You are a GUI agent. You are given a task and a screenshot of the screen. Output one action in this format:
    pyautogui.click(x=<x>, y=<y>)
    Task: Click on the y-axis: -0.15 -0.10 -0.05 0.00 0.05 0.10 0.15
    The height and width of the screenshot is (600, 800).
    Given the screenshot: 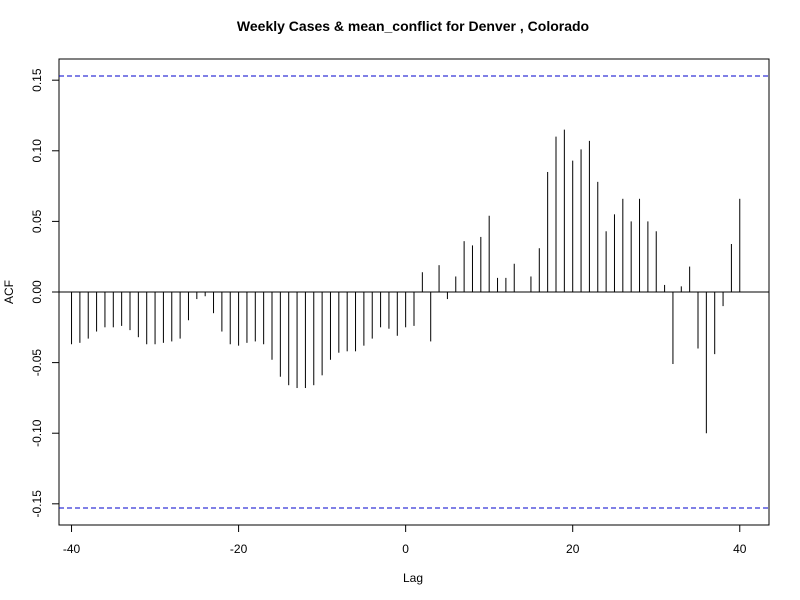 What is the action you would take?
    pyautogui.click(x=45, y=293)
    